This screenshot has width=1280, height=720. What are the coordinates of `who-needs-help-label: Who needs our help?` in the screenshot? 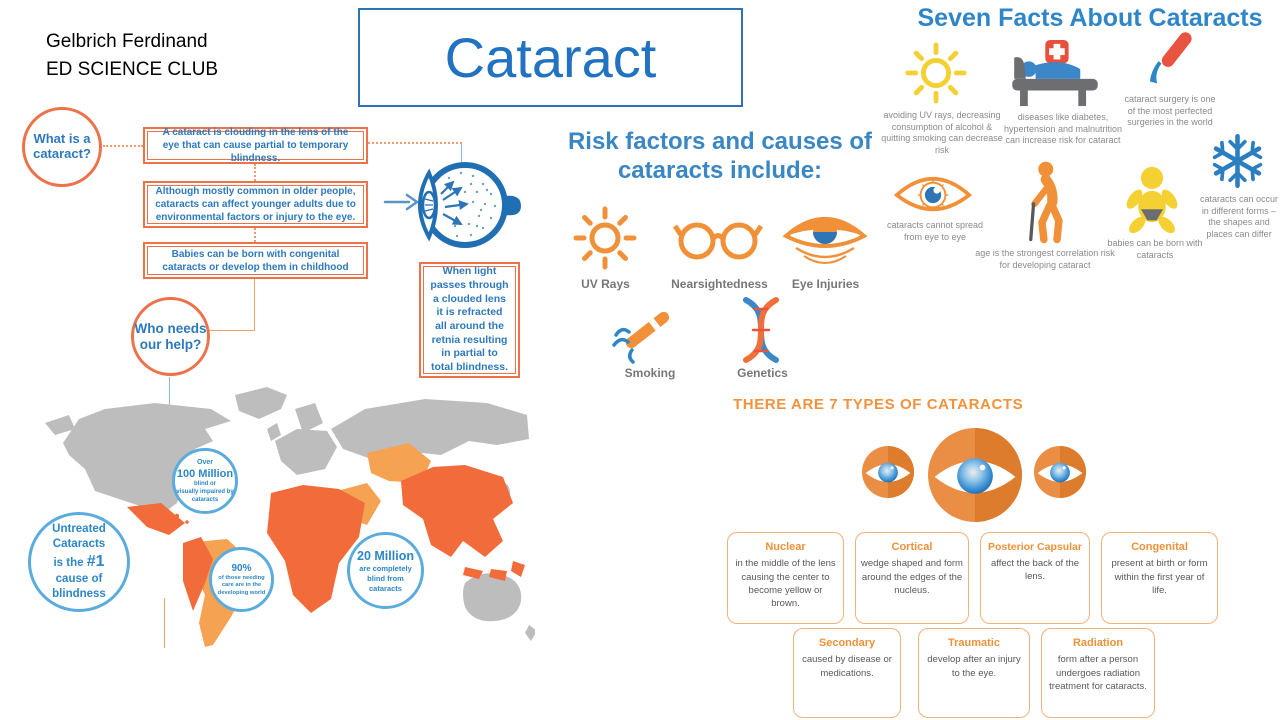 It's located at (170, 336).